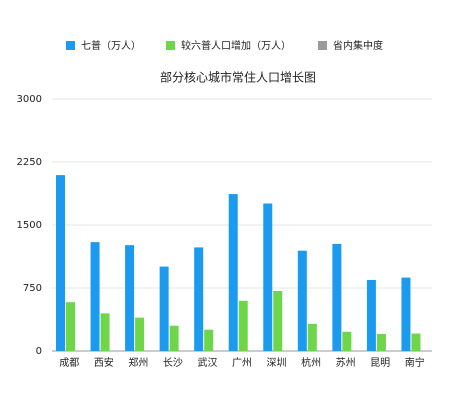 The image size is (462, 405). Describe the element at coordinates (173, 363) in the screenshot. I see `x-tick-label: 长沙` at that location.